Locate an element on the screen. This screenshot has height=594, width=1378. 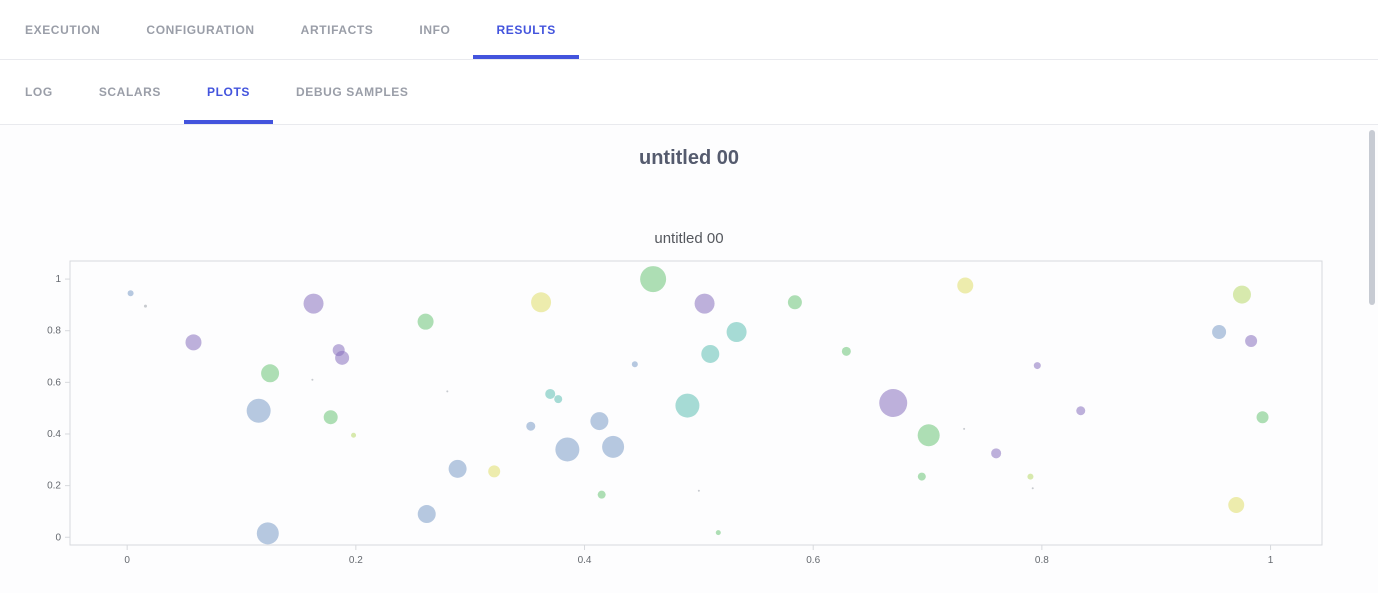
scrollbar-thumb is located at coordinates (1372, 217).